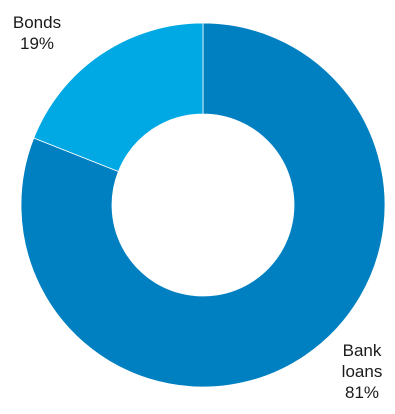  I want to click on slice-label-bank-loans: Bank loans 81%, so click(362, 371).